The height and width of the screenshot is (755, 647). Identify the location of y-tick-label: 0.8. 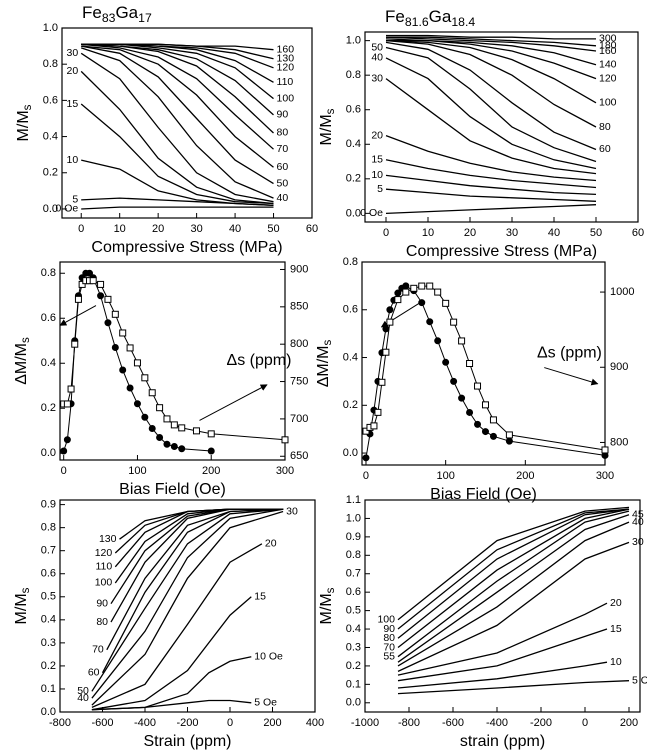
(50, 64).